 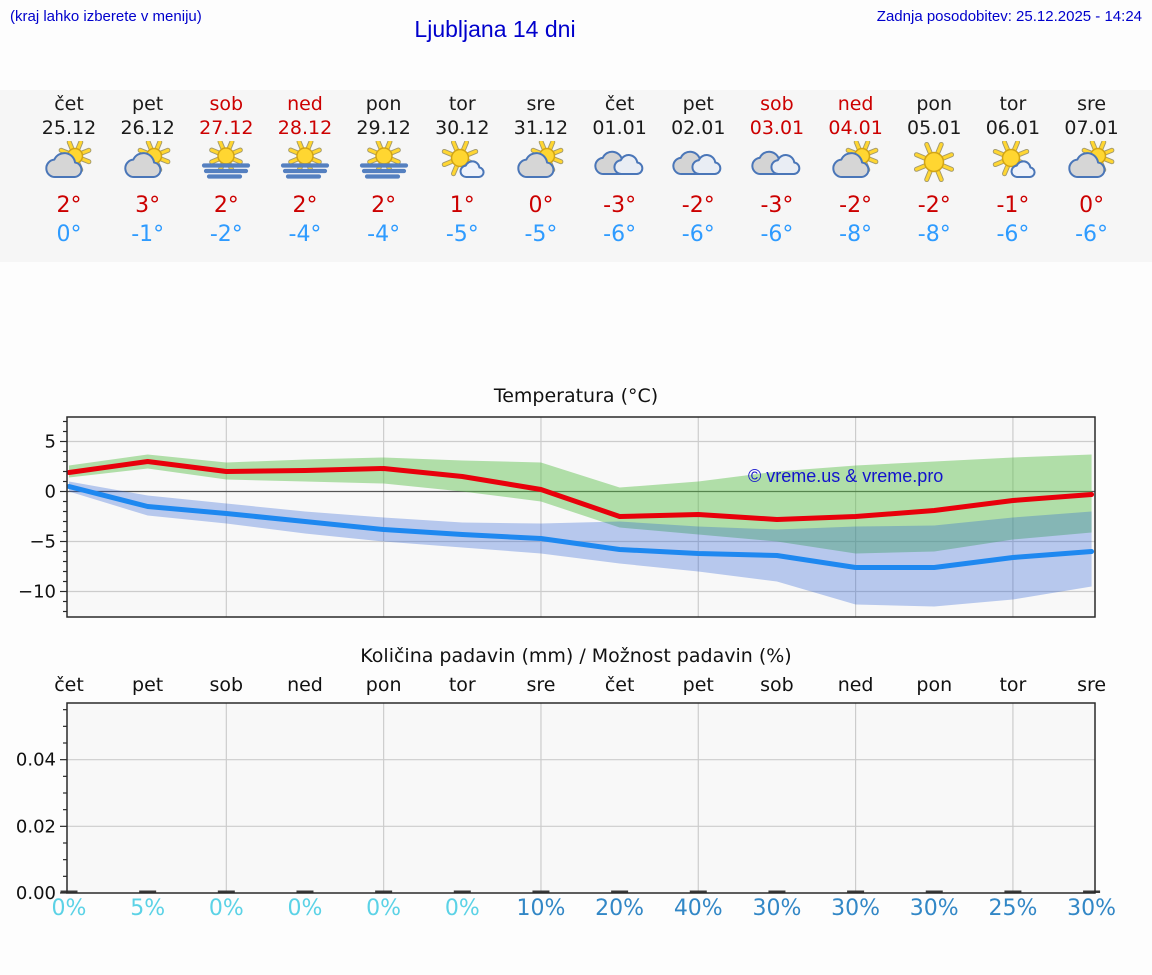 I want to click on precip-ytick-label: 0.04, so click(x=36, y=760).